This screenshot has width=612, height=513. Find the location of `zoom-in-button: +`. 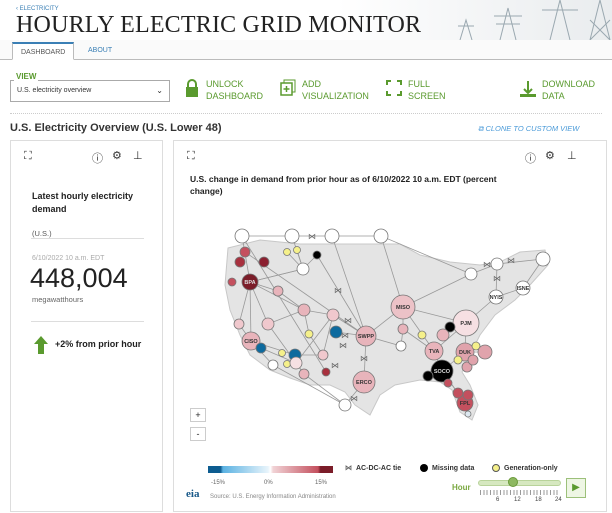

zoom-in-button: + is located at coordinates (198, 415).